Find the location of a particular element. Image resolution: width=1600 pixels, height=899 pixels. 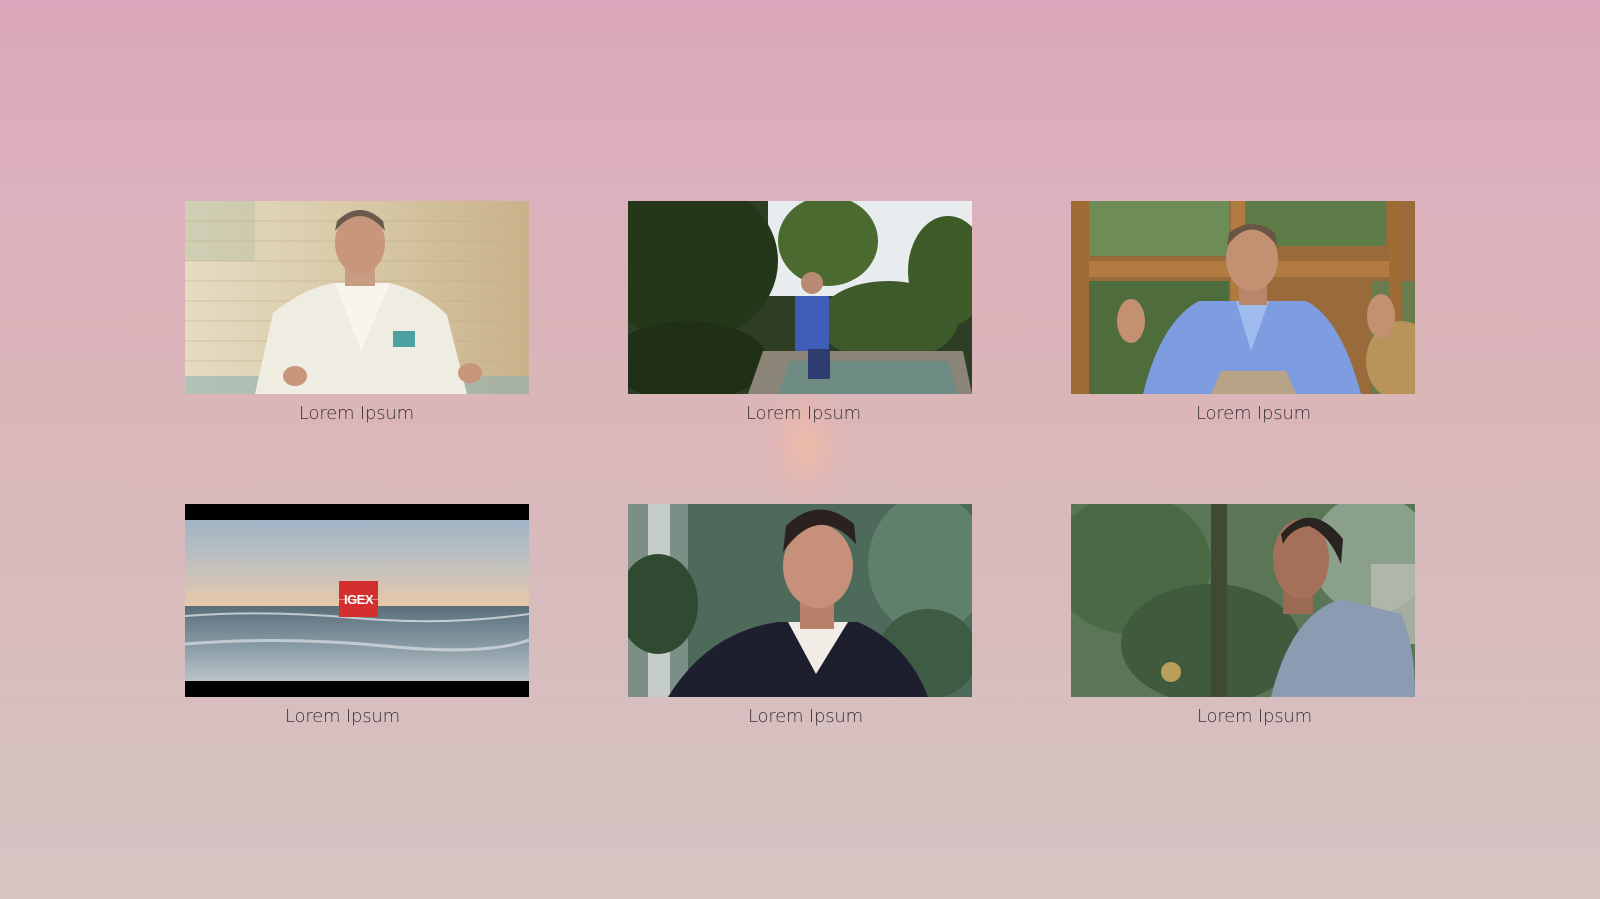

igex-logo: IGEX is located at coordinates (358, 599).